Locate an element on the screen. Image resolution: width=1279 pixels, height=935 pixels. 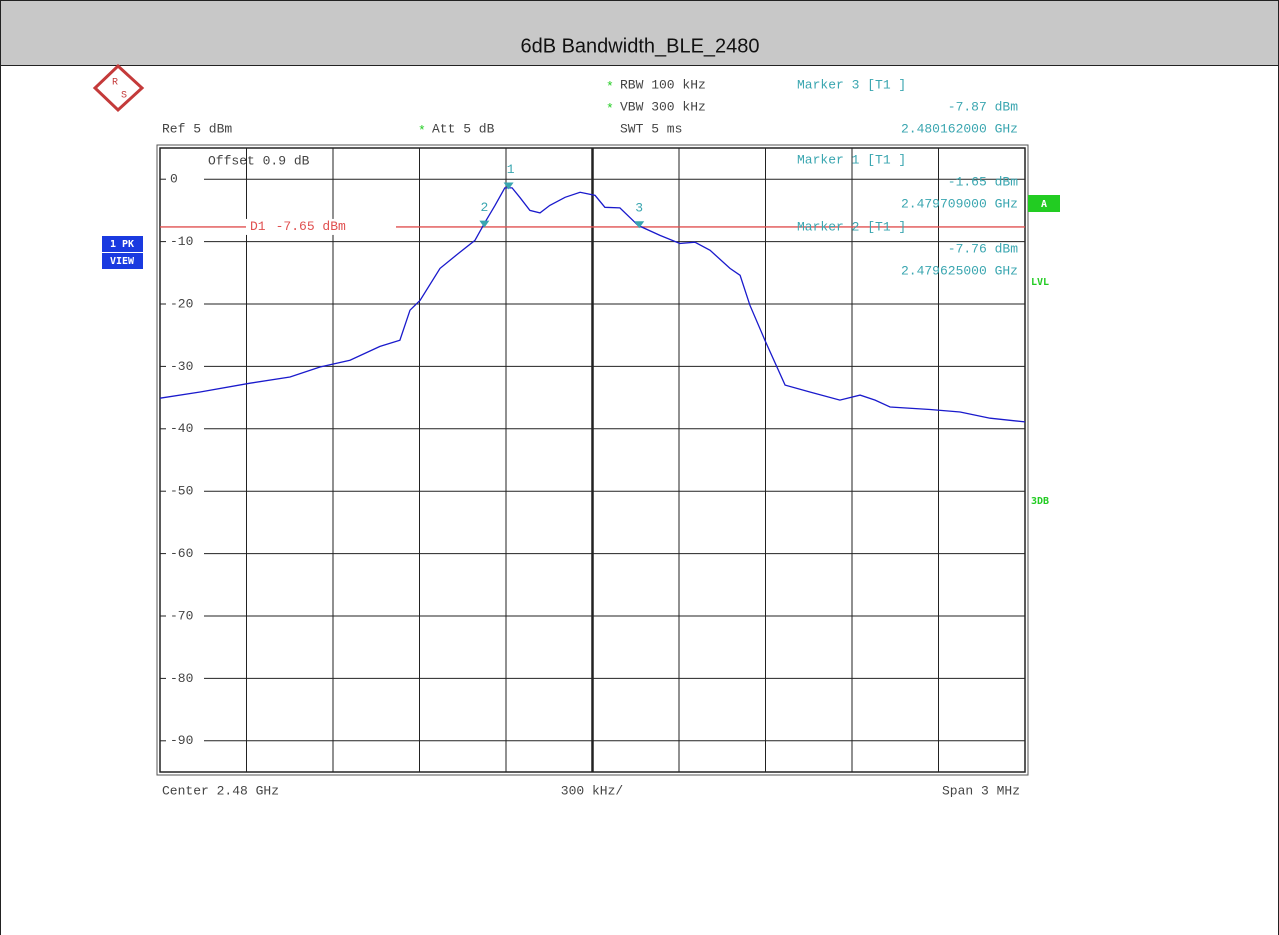
side-label: 3DB is located at coordinates (1040, 501).